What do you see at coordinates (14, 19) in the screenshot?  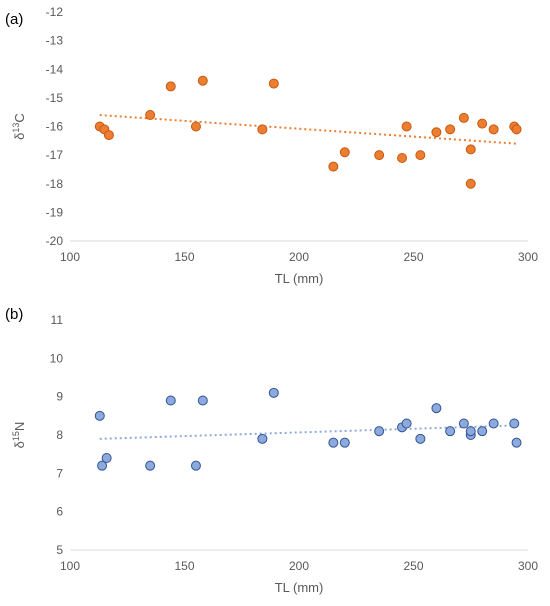 I see `panel-a-label: (a)` at bounding box center [14, 19].